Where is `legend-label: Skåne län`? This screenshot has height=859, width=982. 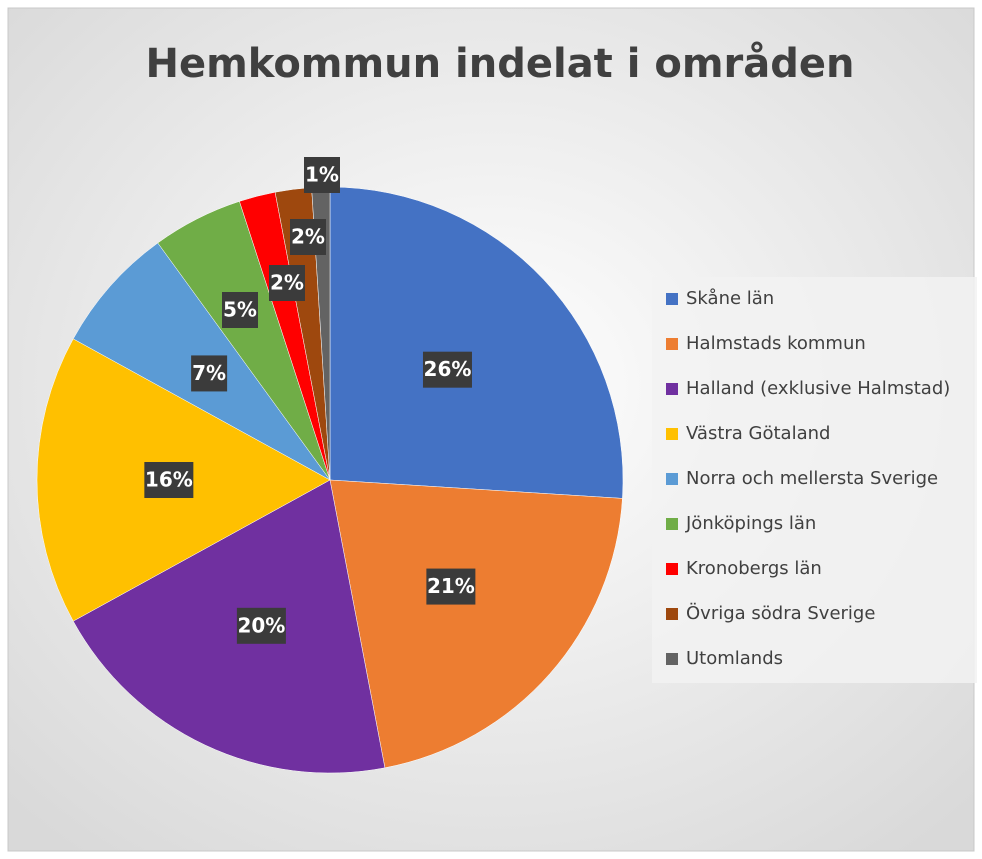
legend-label: Skåne län is located at coordinates (730, 298).